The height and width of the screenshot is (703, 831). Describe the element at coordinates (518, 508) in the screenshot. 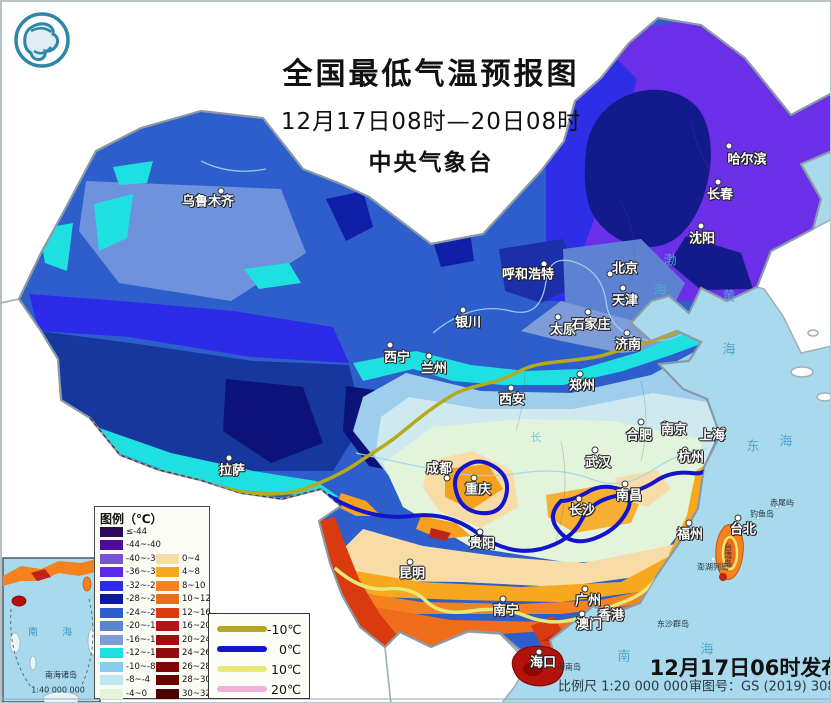

I see `isoline-0c` at that location.